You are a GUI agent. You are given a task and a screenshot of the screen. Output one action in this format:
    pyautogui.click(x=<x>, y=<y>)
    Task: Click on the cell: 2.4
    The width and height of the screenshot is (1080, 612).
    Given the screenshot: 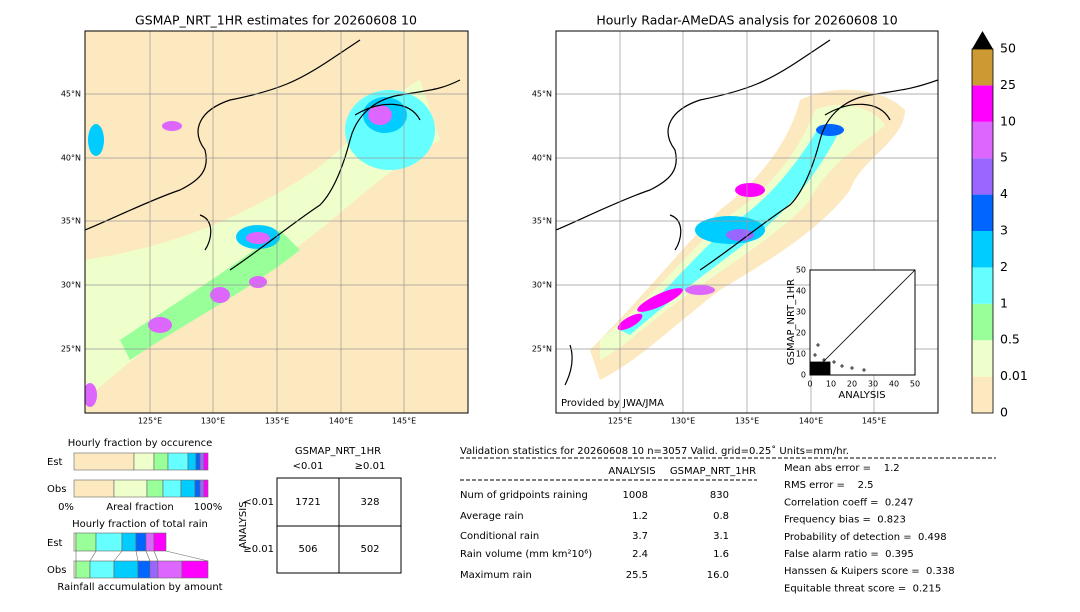 What is the action you would take?
    pyautogui.click(x=640, y=554)
    